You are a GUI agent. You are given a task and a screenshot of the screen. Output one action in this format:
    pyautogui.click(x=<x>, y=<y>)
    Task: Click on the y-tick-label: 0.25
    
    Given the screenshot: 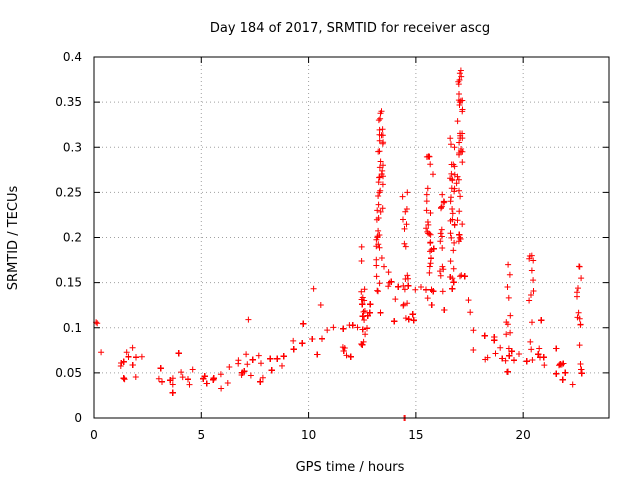 What is the action you would take?
    pyautogui.click(x=68, y=192)
    